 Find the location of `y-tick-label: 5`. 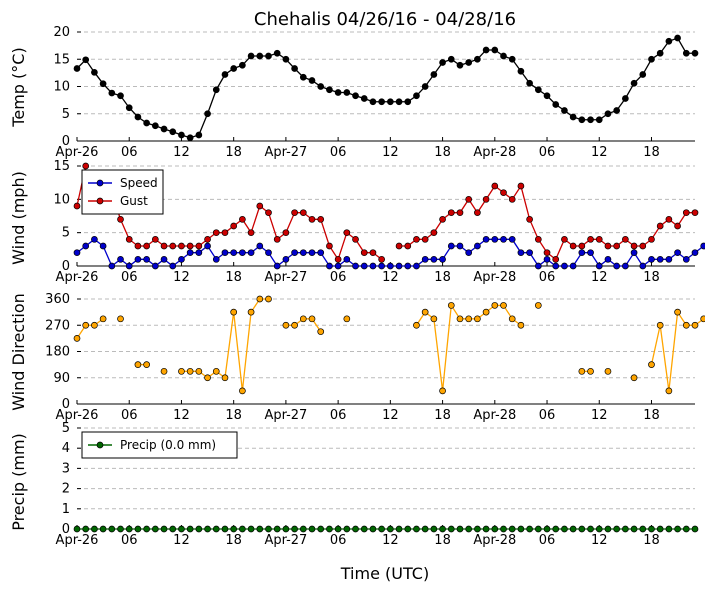

y-tick-label: 5 is located at coordinates (66, 233).